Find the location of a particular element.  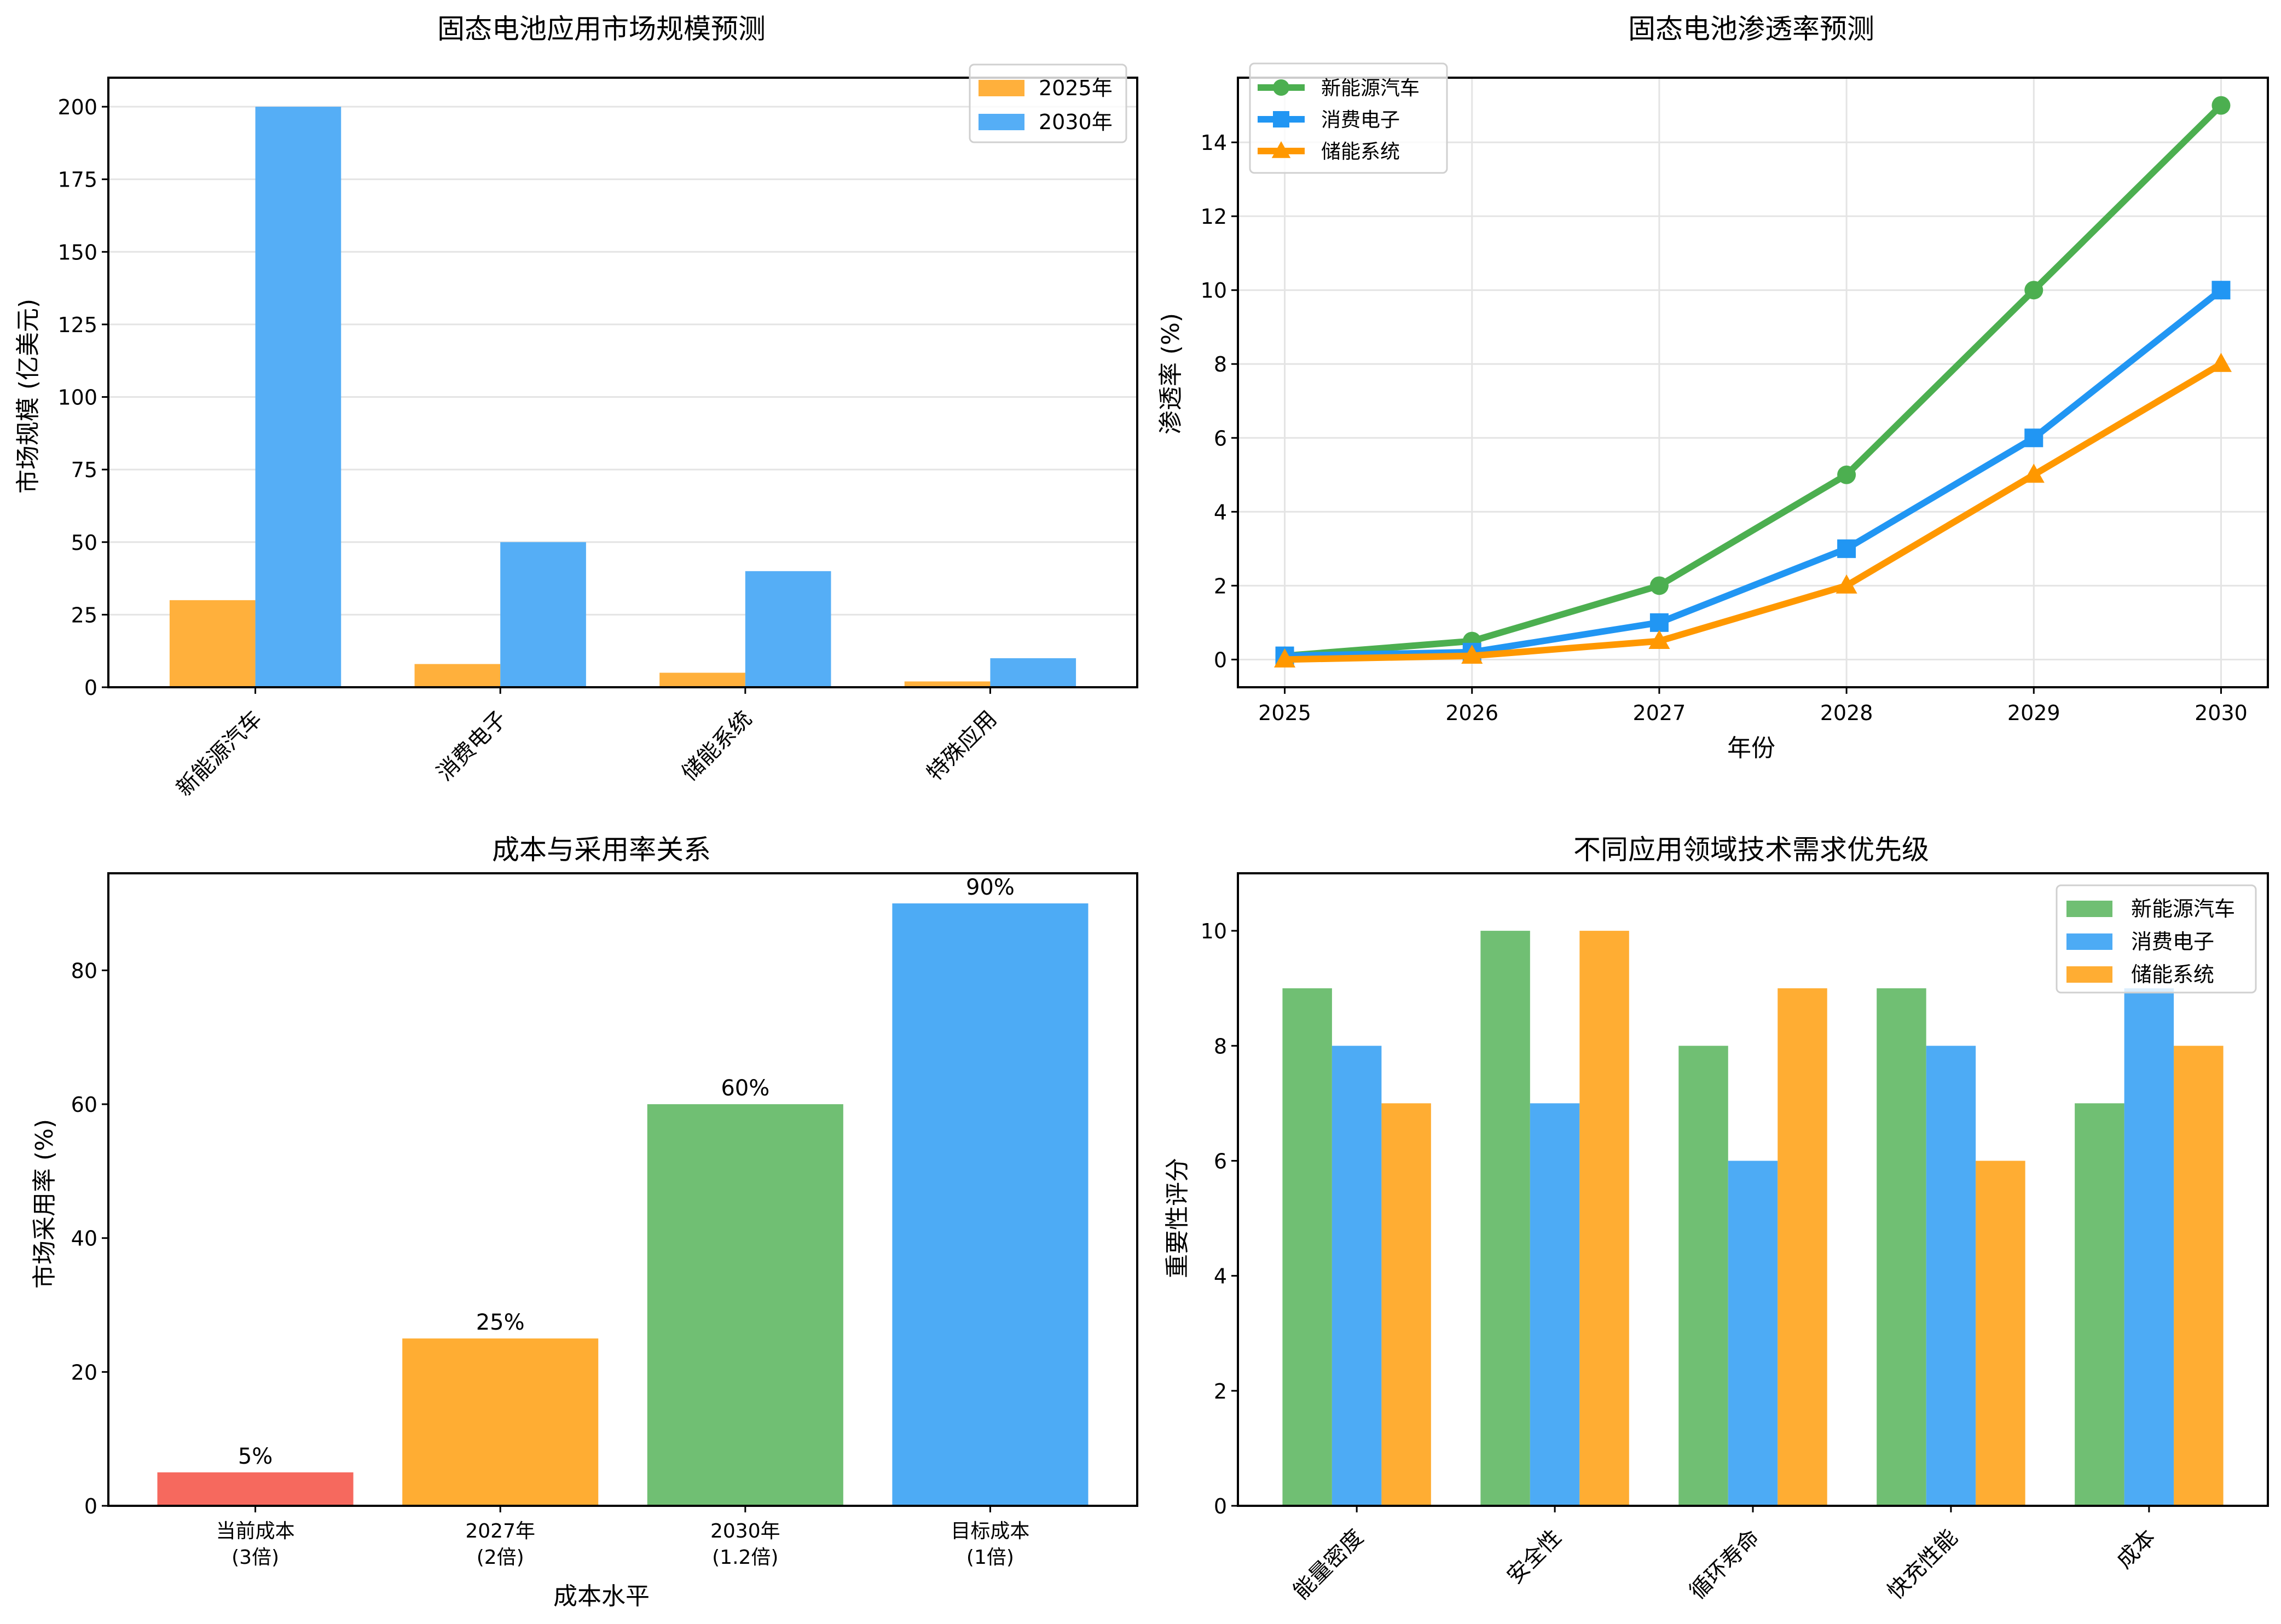

x-tick-label: 安全性 is located at coordinates (1534, 1557).